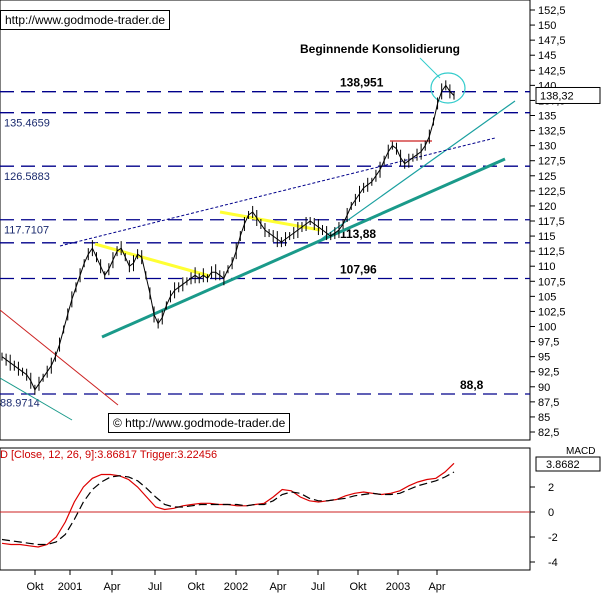 This screenshot has height=594, width=601. What do you see at coordinates (398, 587) in the screenshot?
I see `x-tick-label: 2003` at bounding box center [398, 587].